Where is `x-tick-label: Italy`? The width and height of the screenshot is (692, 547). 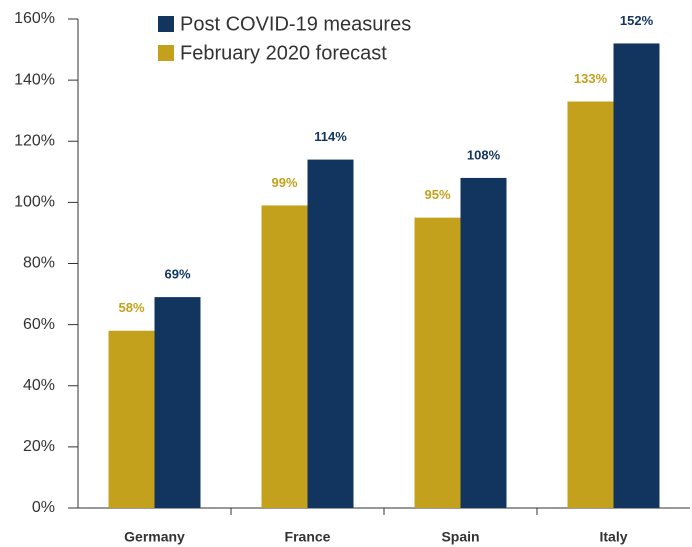
x-tick-label: Italy is located at coordinates (613, 537).